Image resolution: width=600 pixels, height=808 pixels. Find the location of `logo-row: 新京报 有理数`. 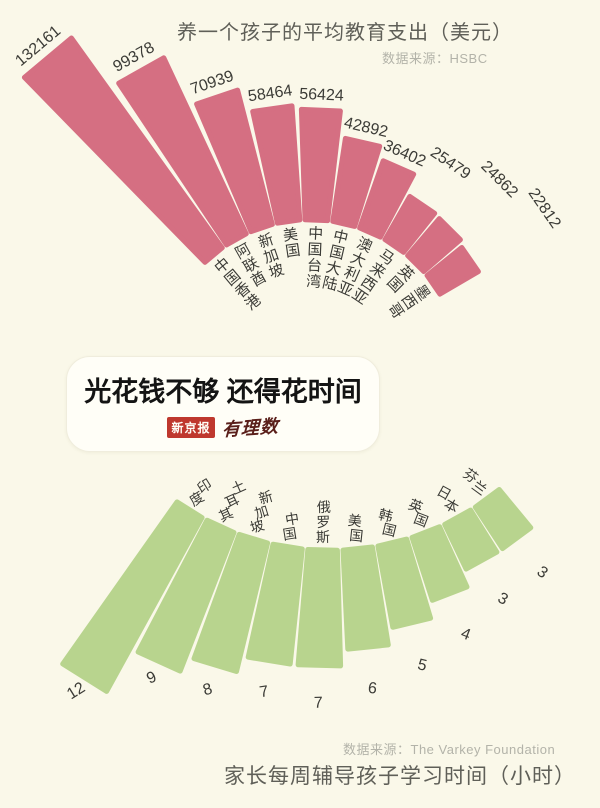

logo-row: 新京报 有理数 is located at coordinates (223, 428).